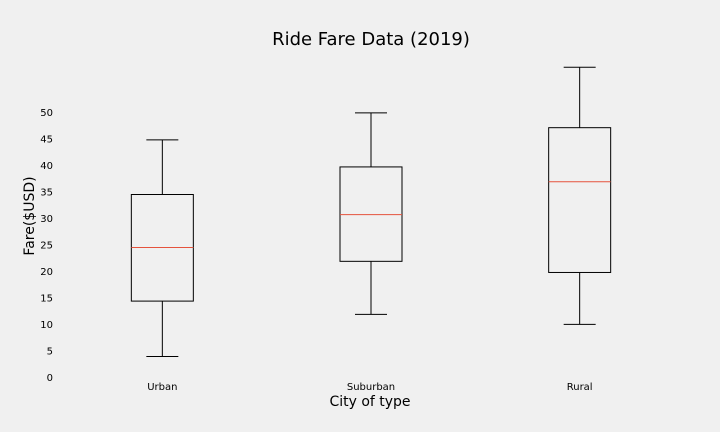 This screenshot has width=720, height=432. I want to click on y-tick-label: 0, so click(50, 378).